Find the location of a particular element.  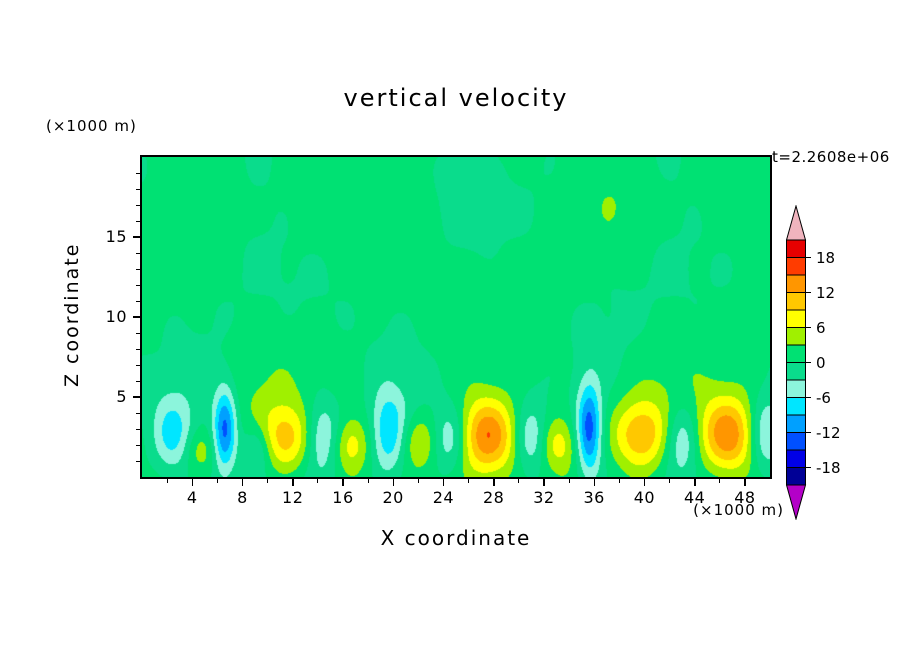

x-tick-label: 4 is located at coordinates (192, 497).